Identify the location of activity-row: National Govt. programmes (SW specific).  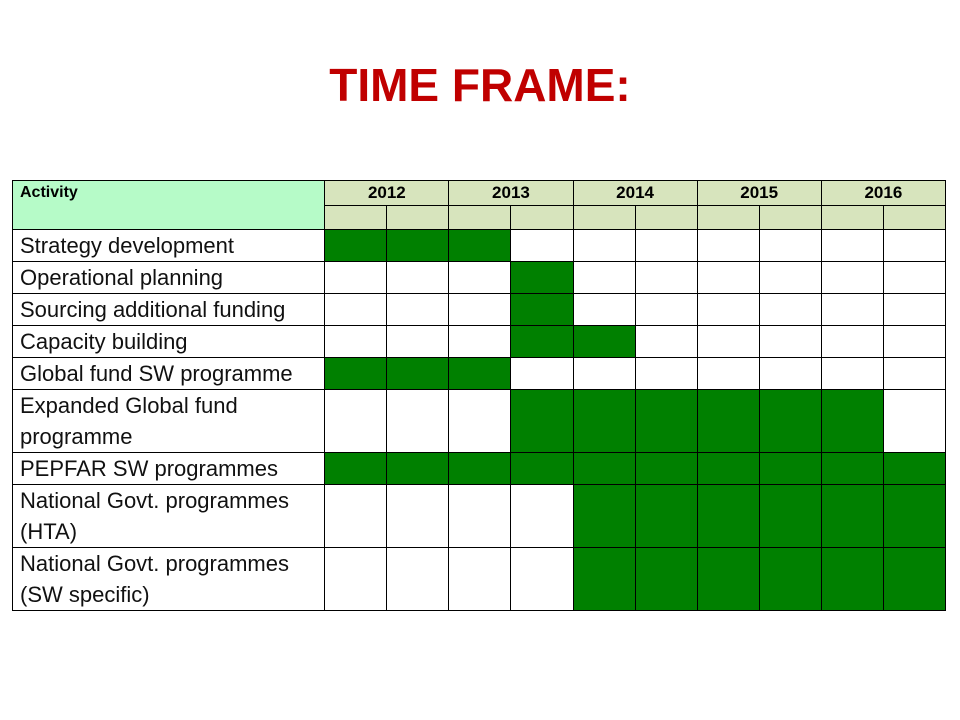
(479, 579).